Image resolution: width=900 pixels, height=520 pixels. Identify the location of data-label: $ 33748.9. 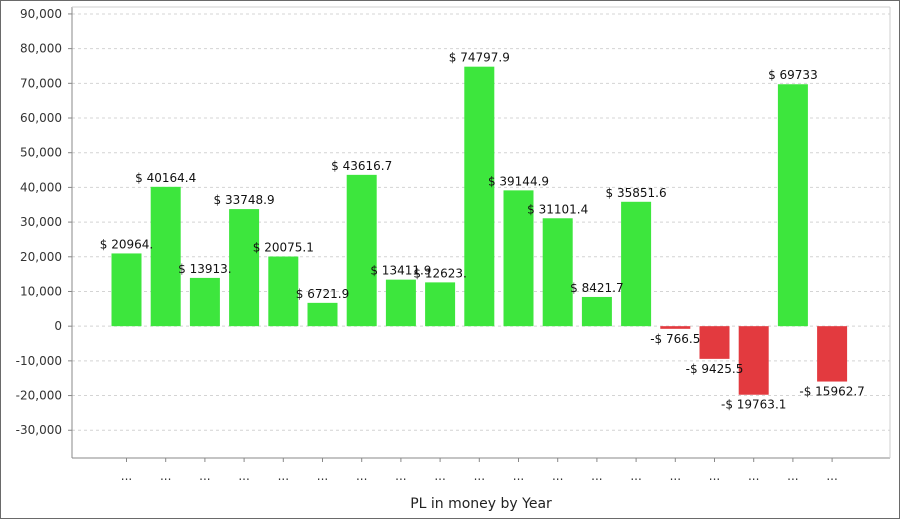
(244, 200).